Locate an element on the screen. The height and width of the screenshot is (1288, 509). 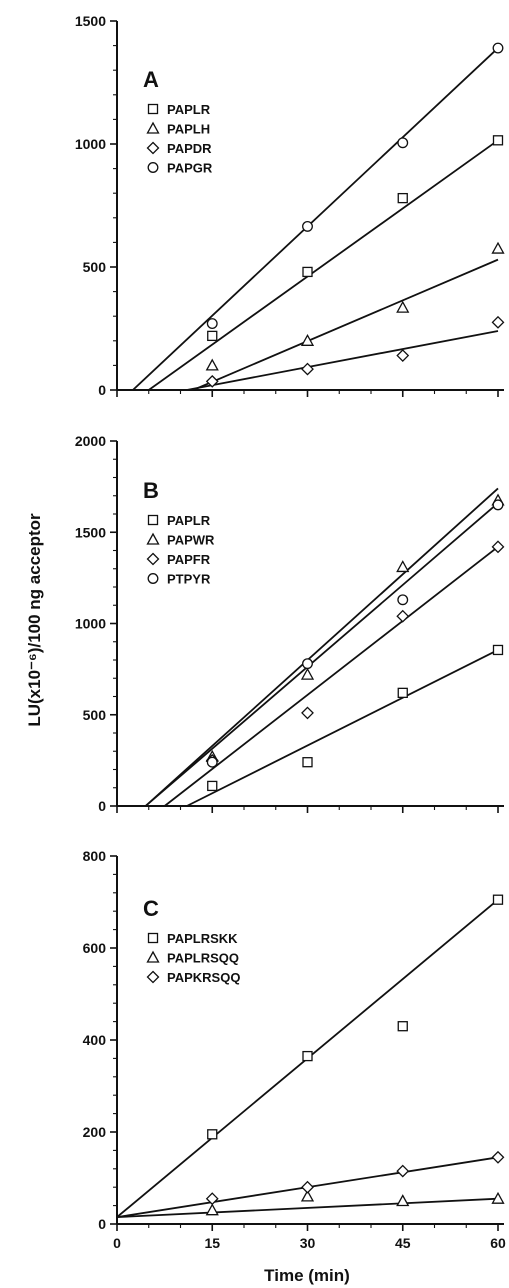
legend-marker-paplh is located at coordinates (153, 127).